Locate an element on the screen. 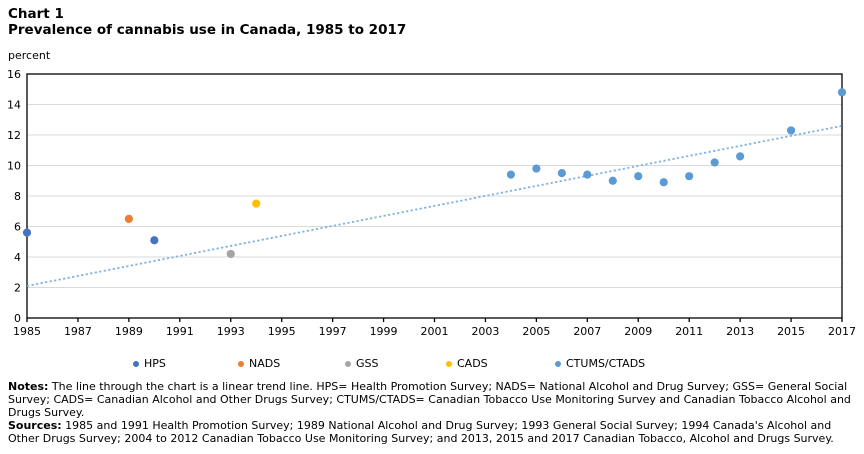 This screenshot has width=864, height=454. legend-item-HPS: HPS is located at coordinates (149, 363).